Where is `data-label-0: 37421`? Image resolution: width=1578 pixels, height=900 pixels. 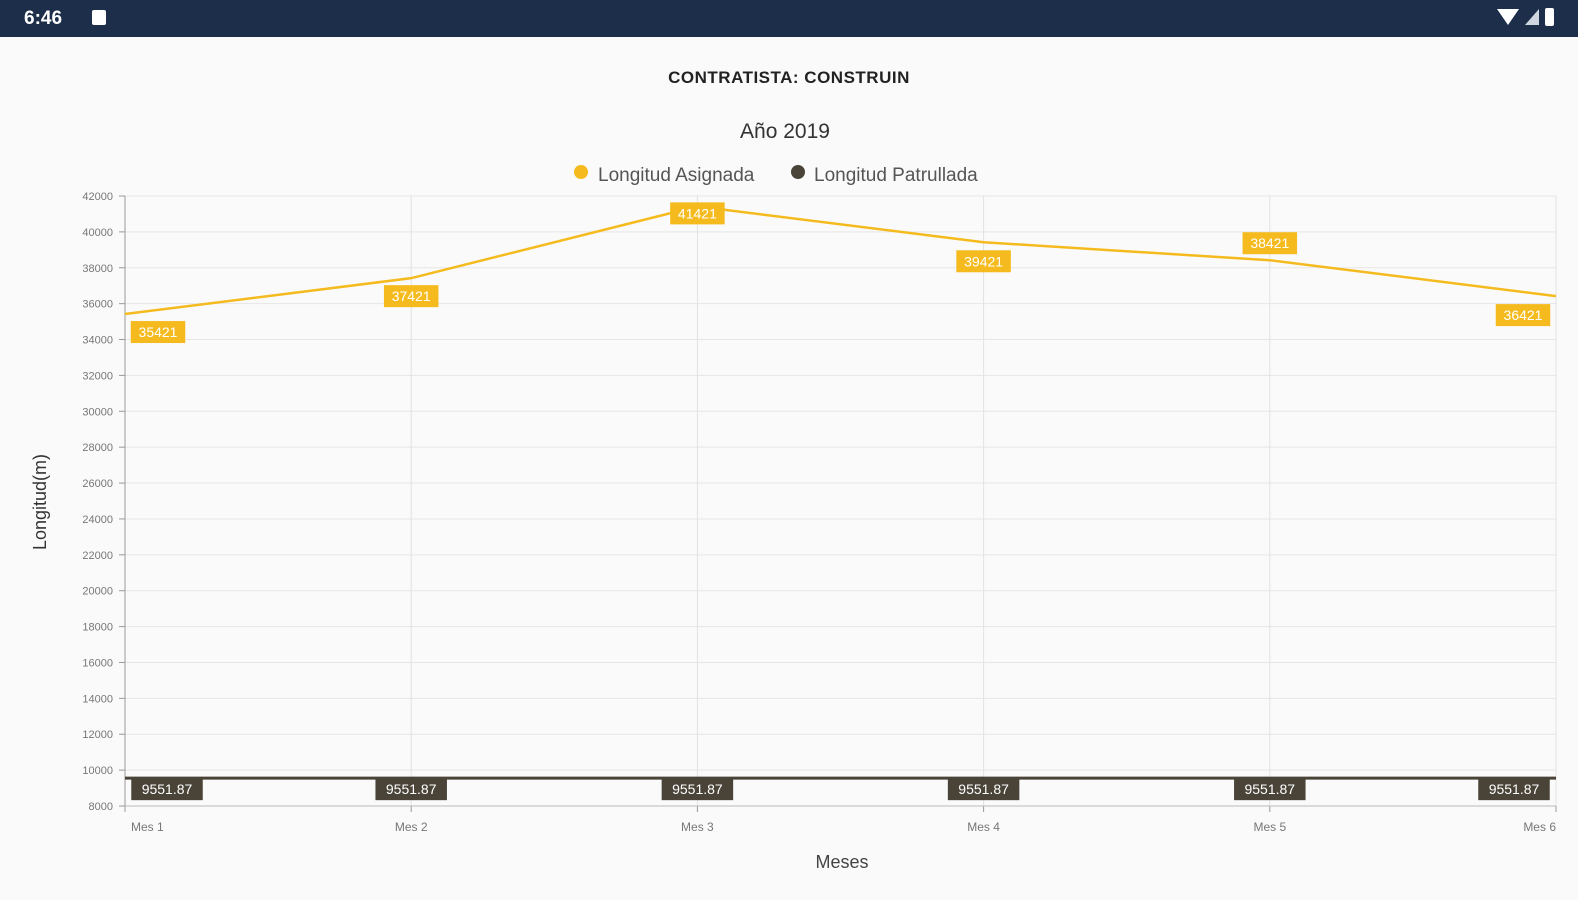
data-label-0: 37421 is located at coordinates (411, 296).